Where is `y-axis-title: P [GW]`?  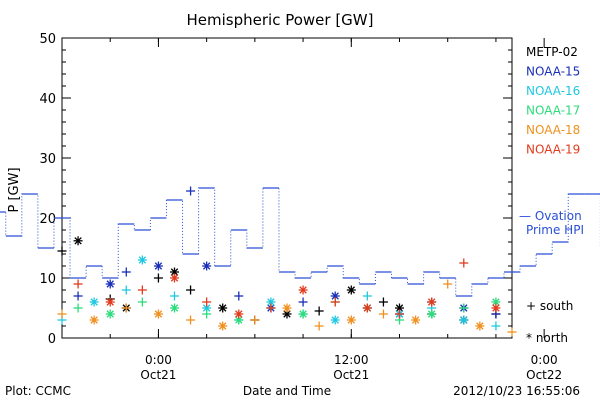 y-axis-title: P [GW] is located at coordinates (14, 189).